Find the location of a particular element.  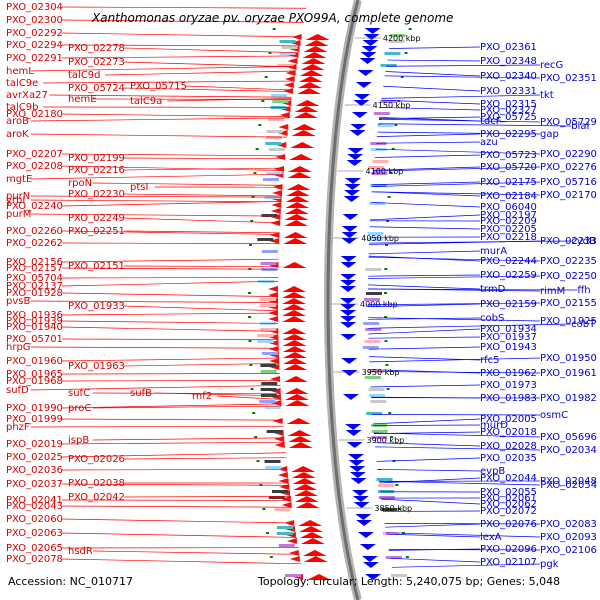

gene-label-left: talC9b is located at coordinates (22, 107).